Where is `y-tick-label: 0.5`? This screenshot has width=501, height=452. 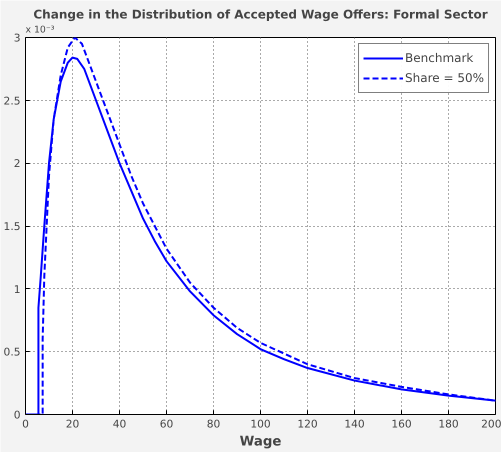
y-tick-label: 0.5 is located at coordinates (12, 352).